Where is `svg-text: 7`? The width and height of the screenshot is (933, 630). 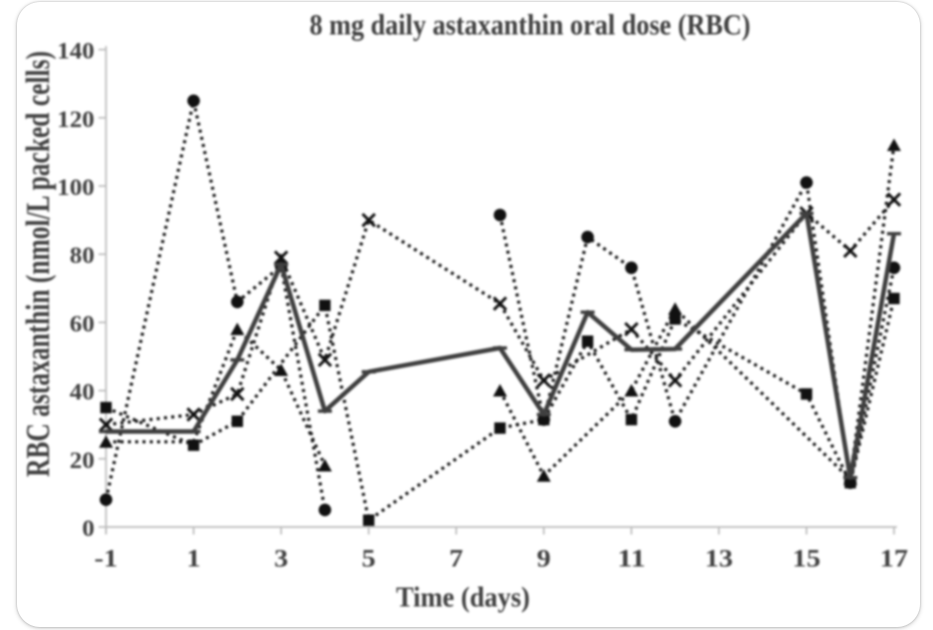
svg-text: 7 is located at coordinates (456, 558).